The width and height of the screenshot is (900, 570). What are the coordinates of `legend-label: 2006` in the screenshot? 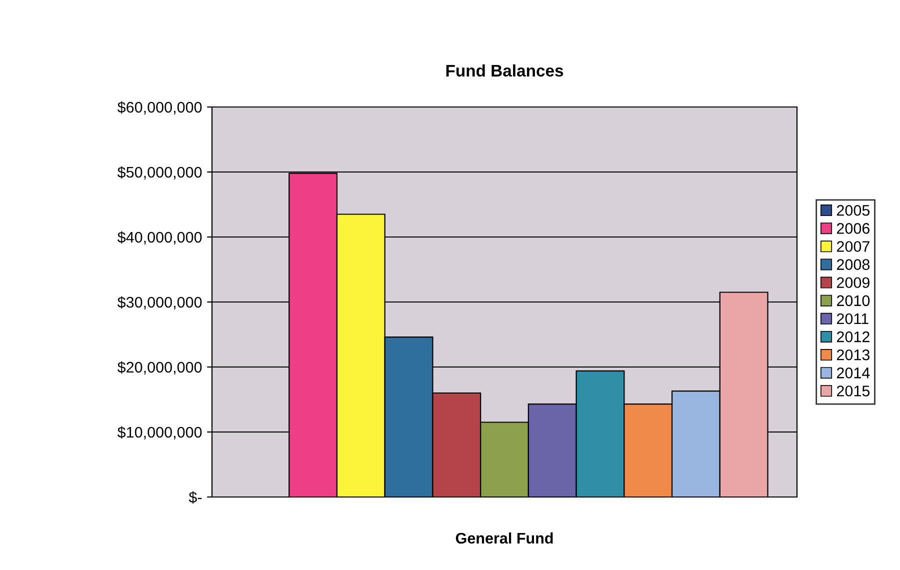 It's located at (853, 228).